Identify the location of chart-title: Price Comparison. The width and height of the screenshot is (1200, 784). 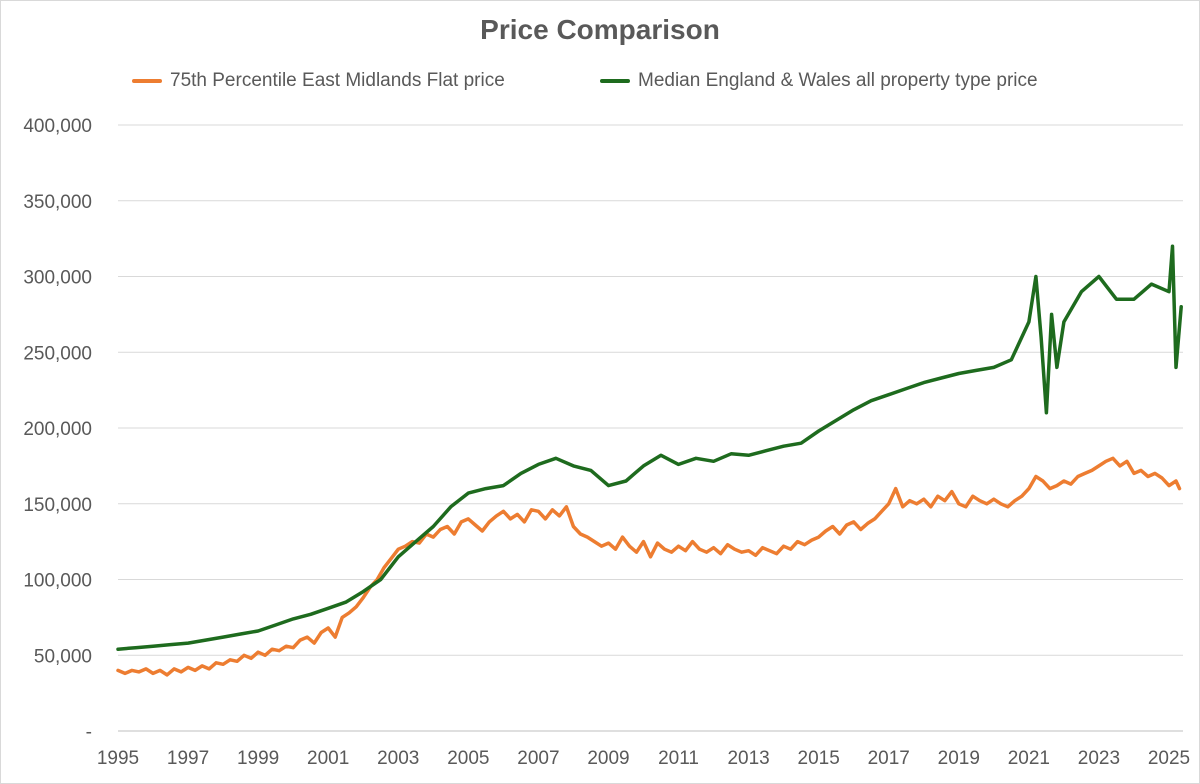
(600, 29).